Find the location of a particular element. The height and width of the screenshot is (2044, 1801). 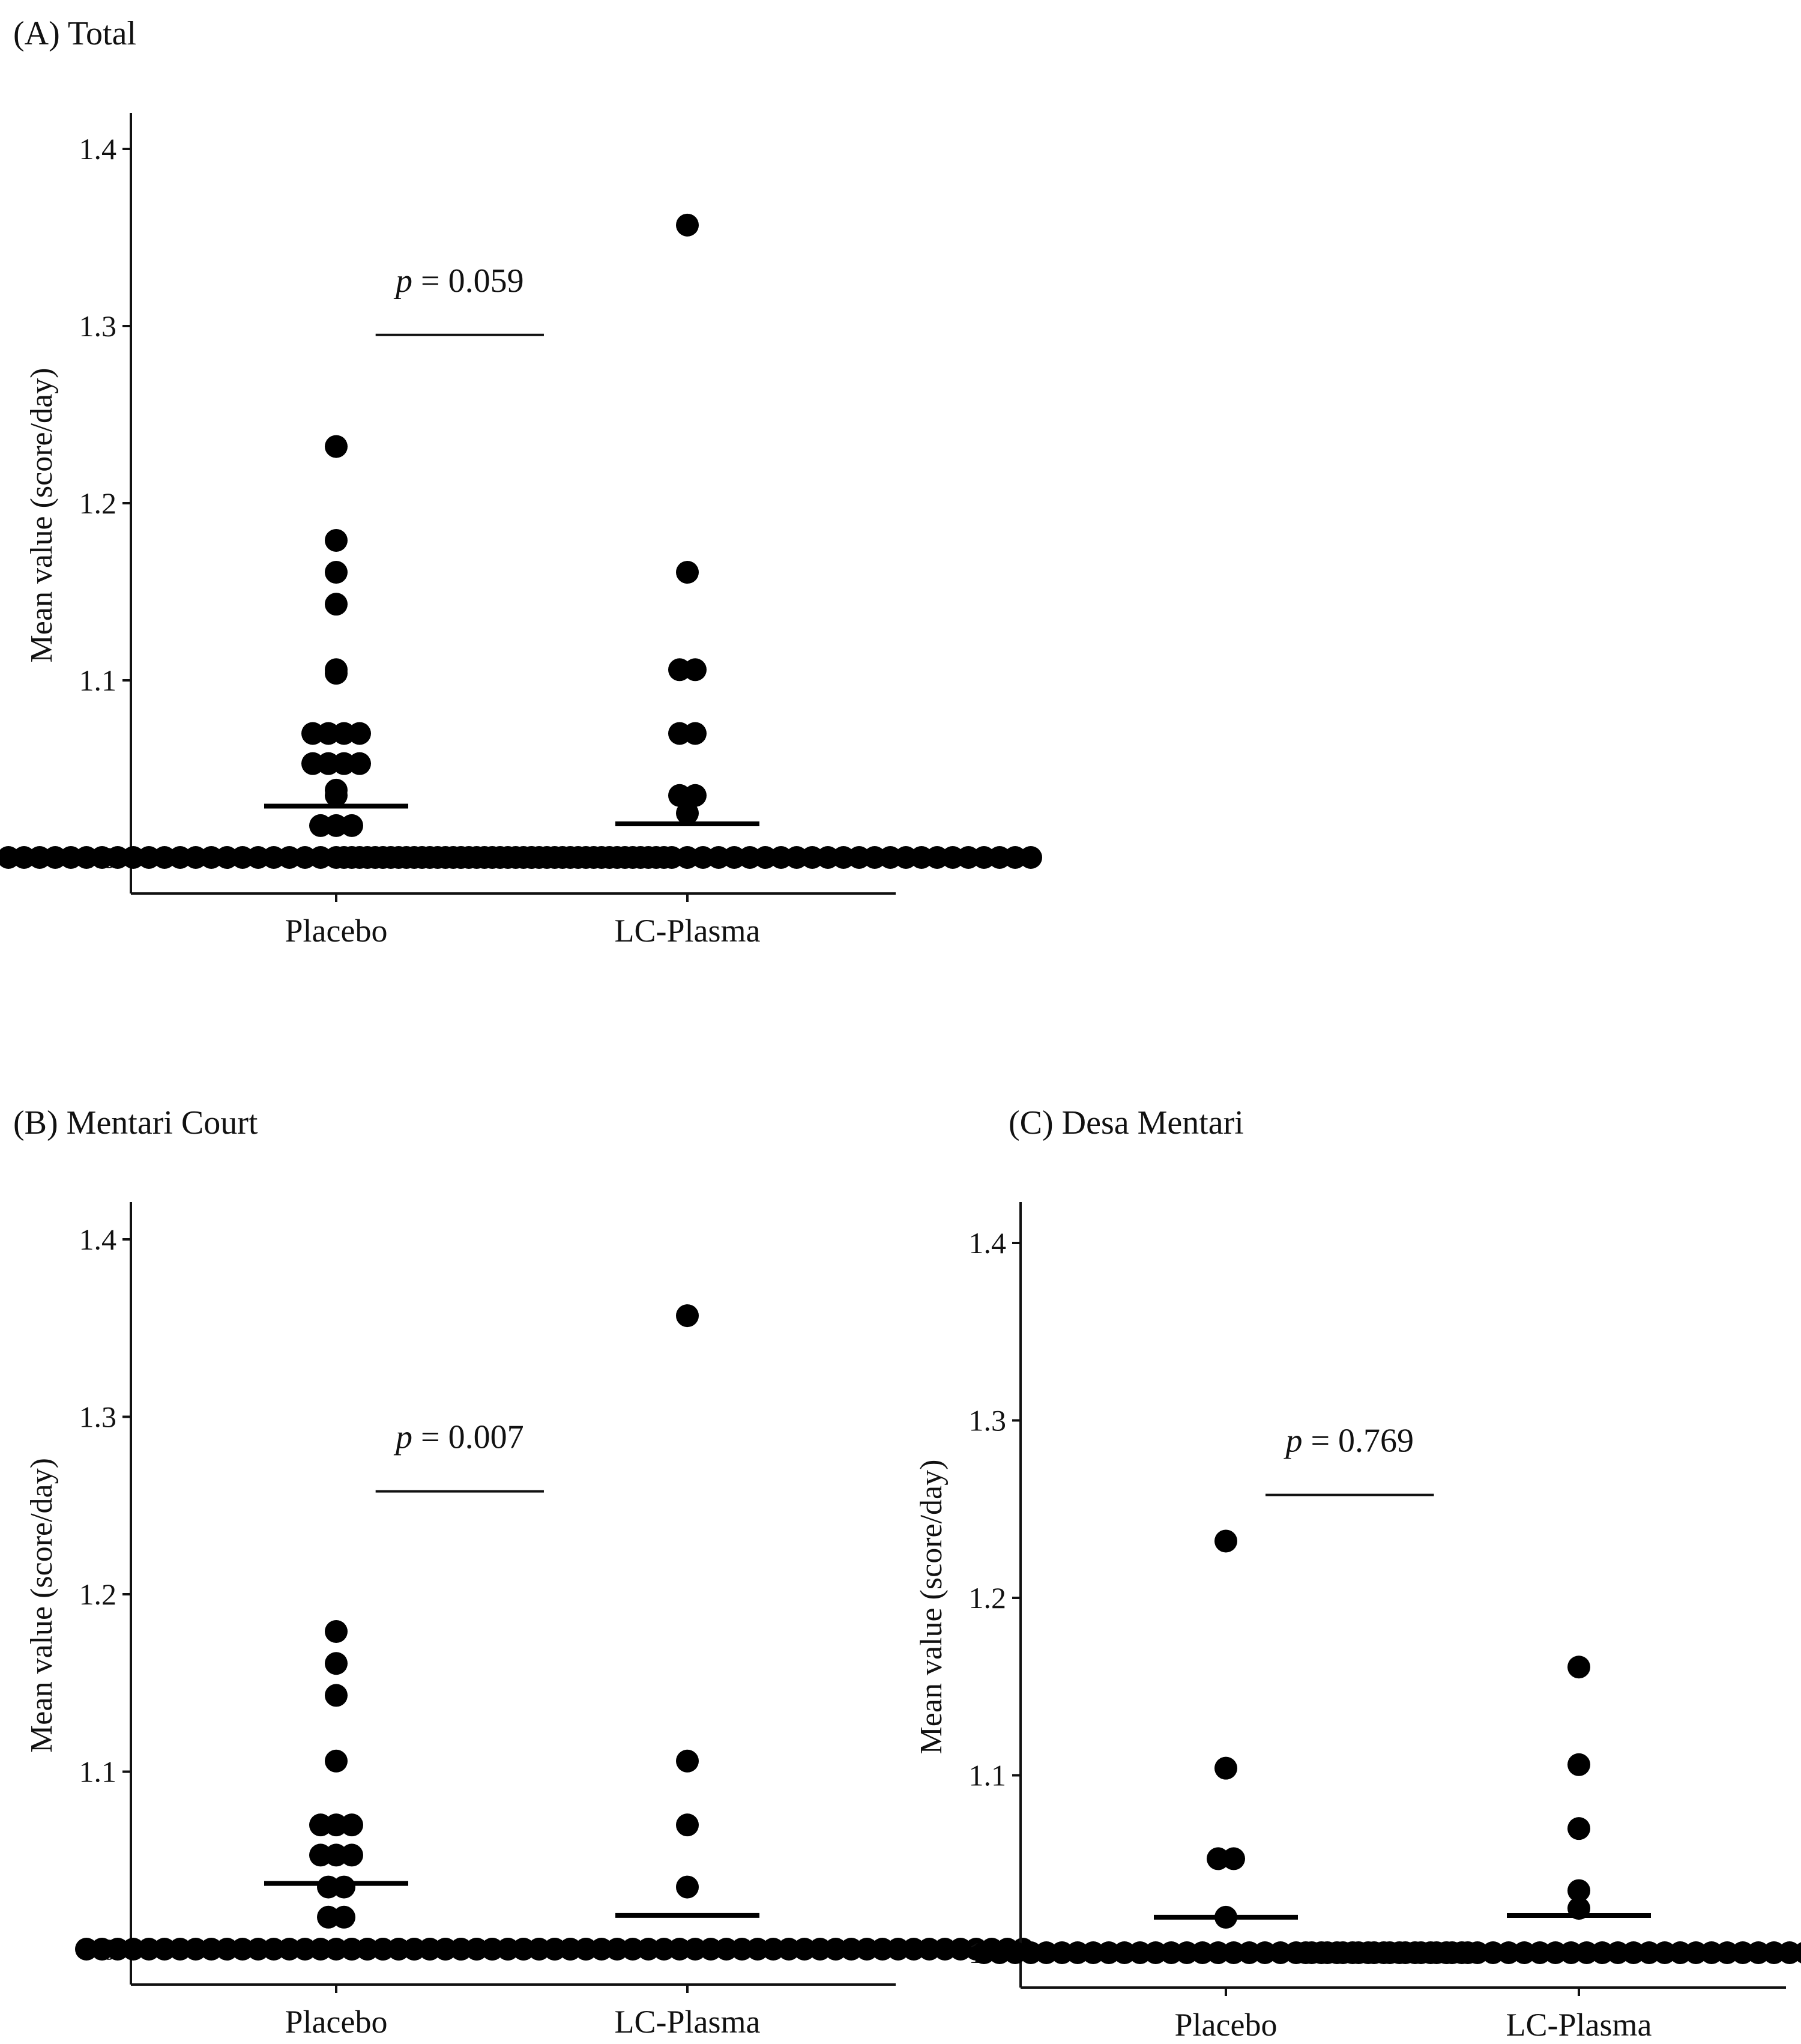

y-tick-label: 1.3 is located at coordinates (988, 1421).